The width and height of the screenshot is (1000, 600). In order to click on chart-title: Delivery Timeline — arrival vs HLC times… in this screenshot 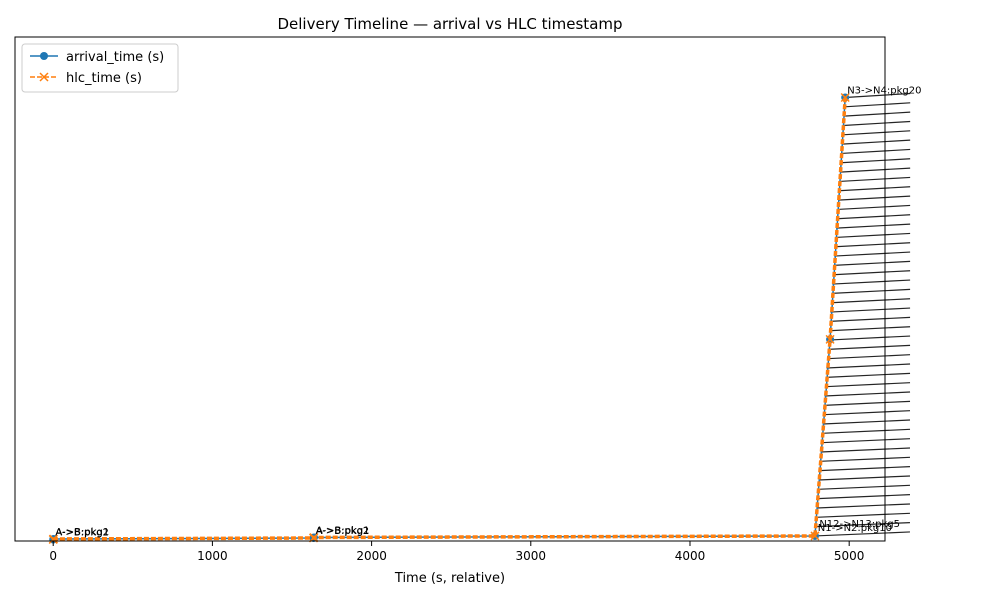, I will do `click(449, 24)`.